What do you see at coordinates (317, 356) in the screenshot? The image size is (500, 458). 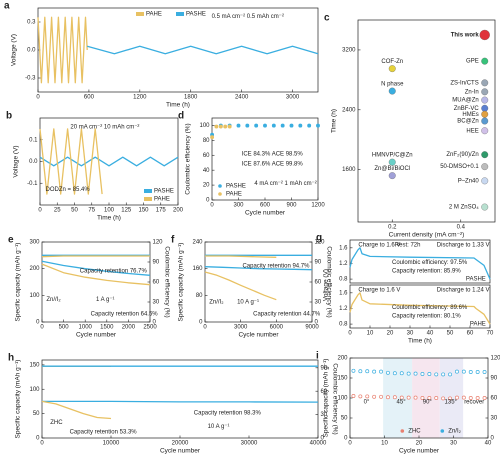 I see `panel-label: i` at bounding box center [317, 356].